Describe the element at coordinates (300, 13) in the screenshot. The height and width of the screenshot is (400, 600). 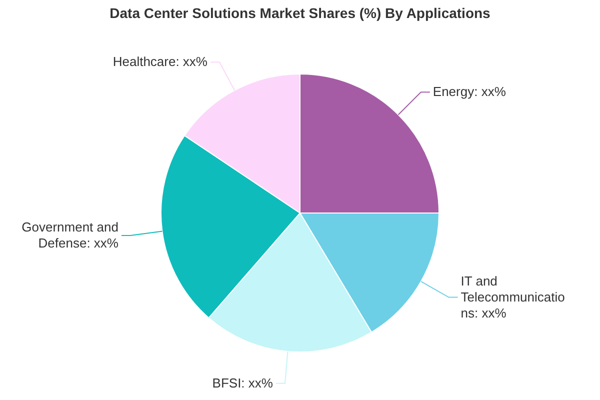
I see `chart-title: Data Center Solutions Market Shares (%) By Applications` at that location.